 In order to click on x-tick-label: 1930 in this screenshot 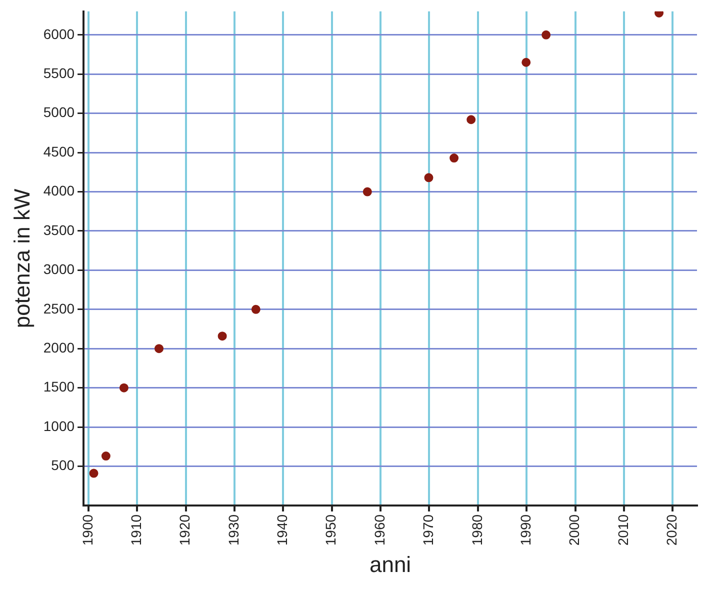, I will do `click(233, 530)`.